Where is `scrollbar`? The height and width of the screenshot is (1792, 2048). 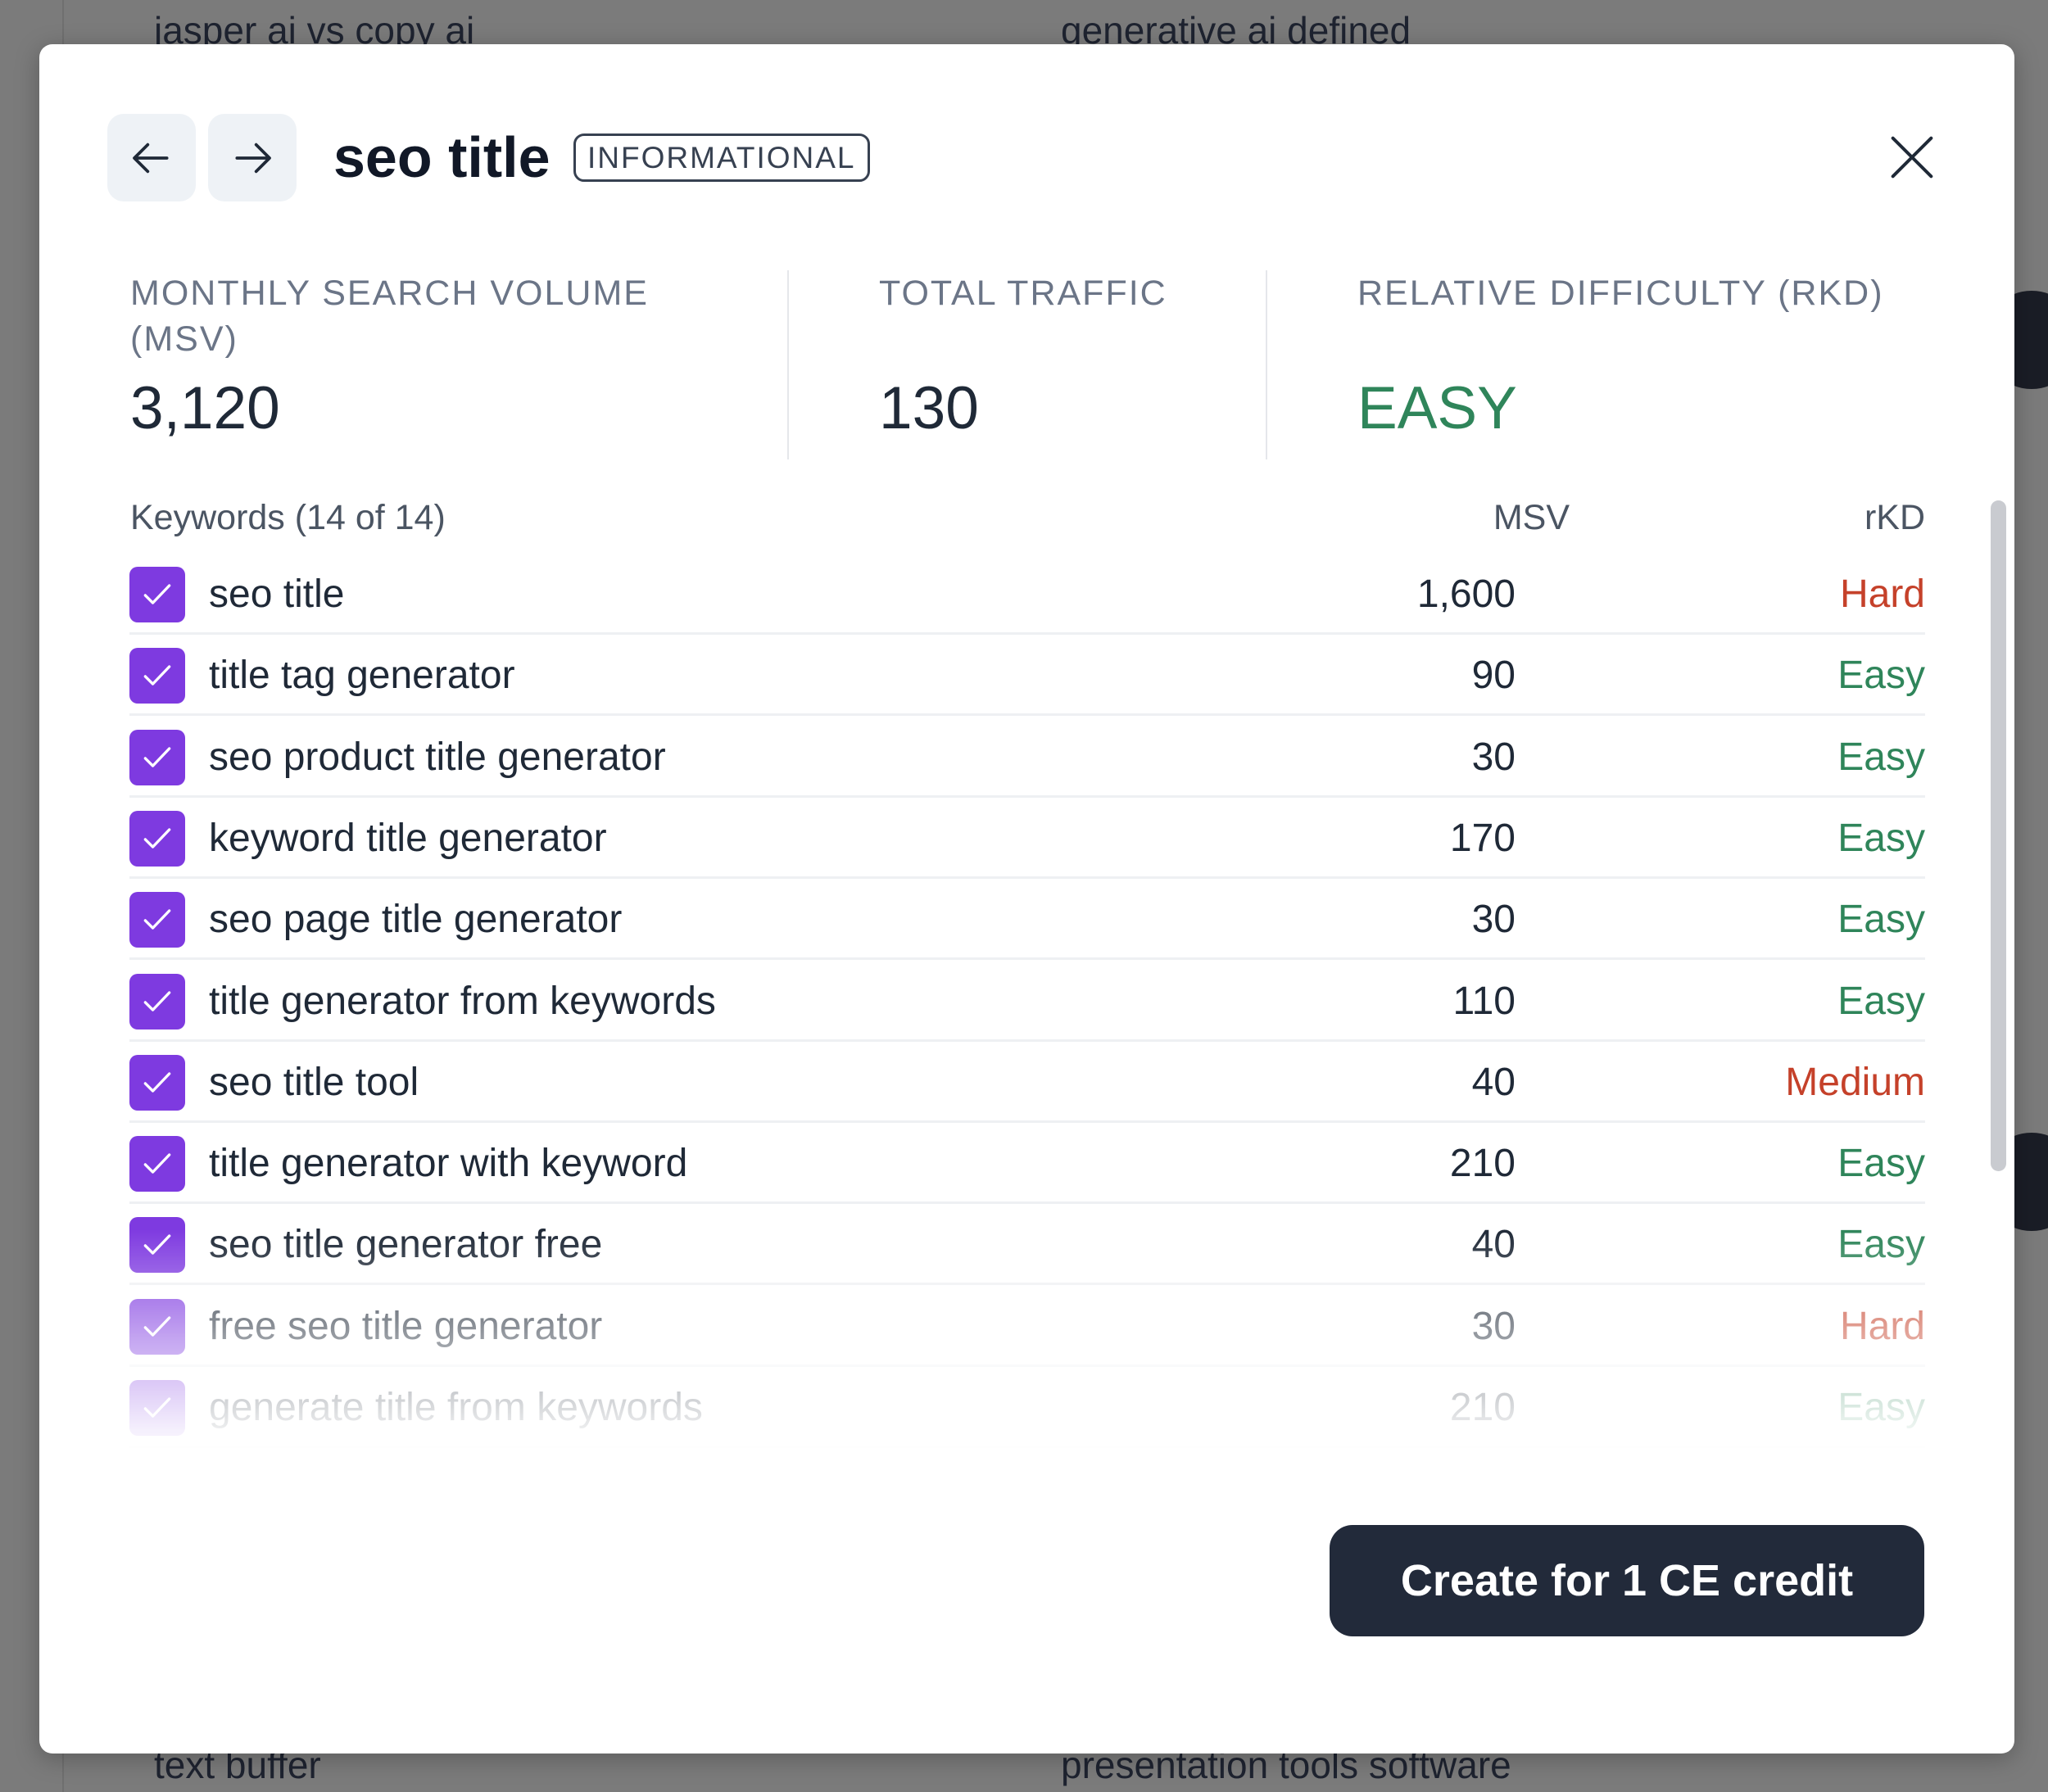
scrollbar is located at coordinates (1998, 835).